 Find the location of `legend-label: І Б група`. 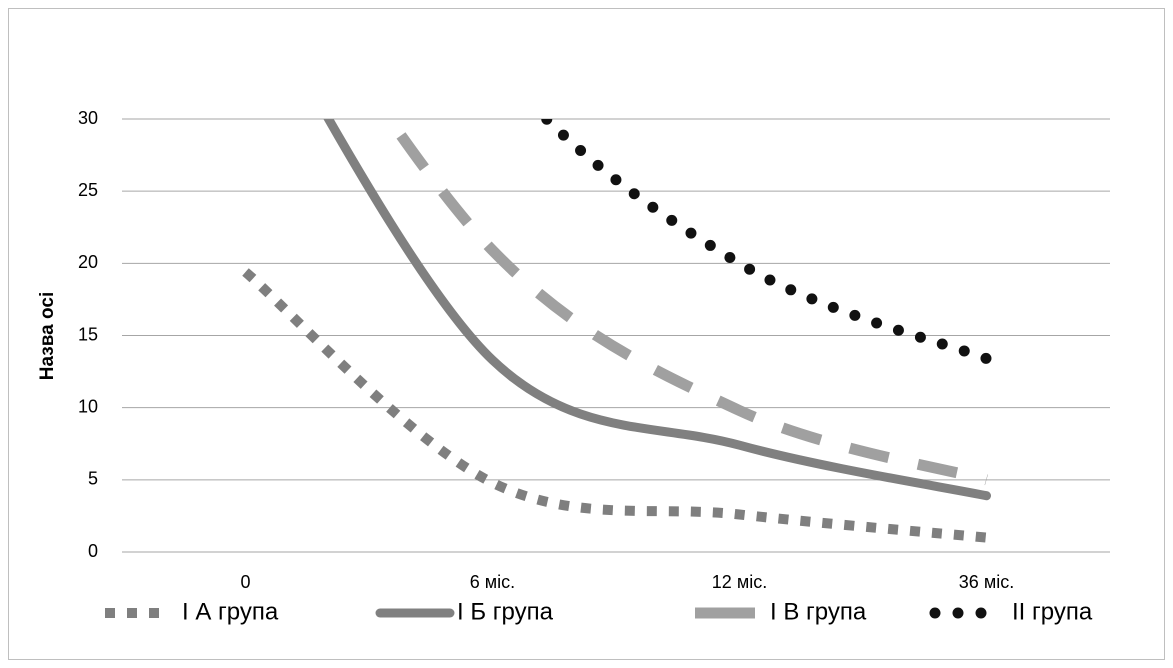

legend-label: І Б група is located at coordinates (505, 611).